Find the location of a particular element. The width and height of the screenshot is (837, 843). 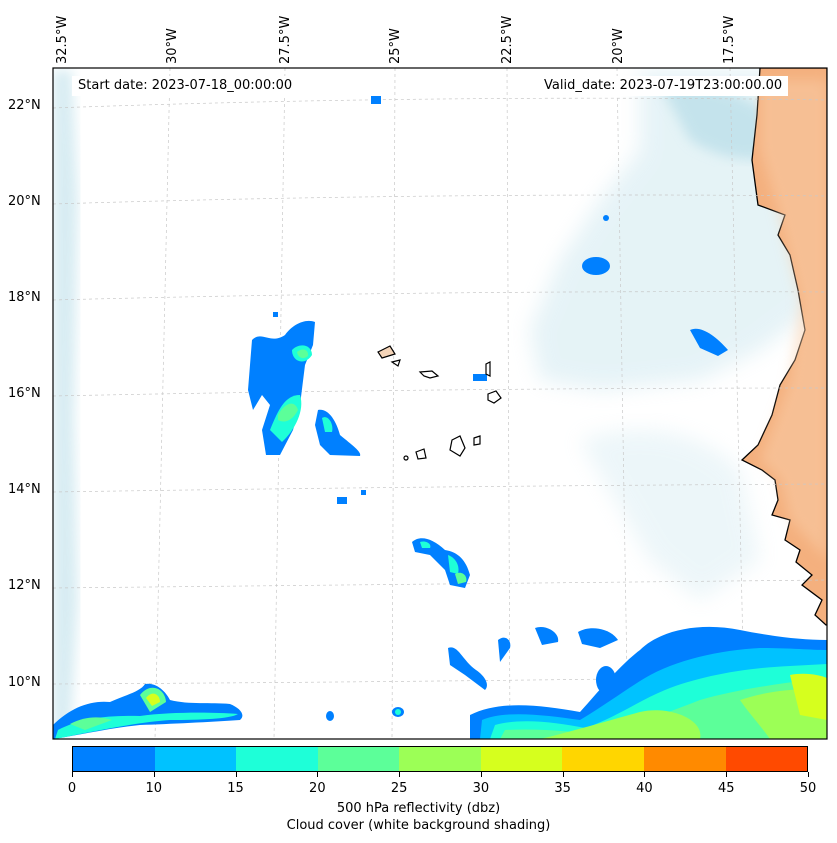

colorbar-tick-label: 35 is located at coordinates (562, 788).